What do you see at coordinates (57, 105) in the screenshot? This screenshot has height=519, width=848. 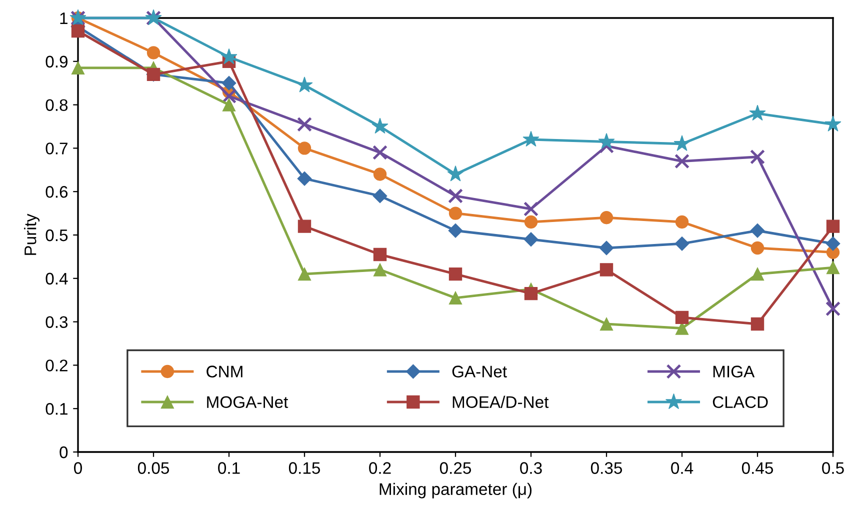 I see `y-tick-label: 0.8` at bounding box center [57, 105].